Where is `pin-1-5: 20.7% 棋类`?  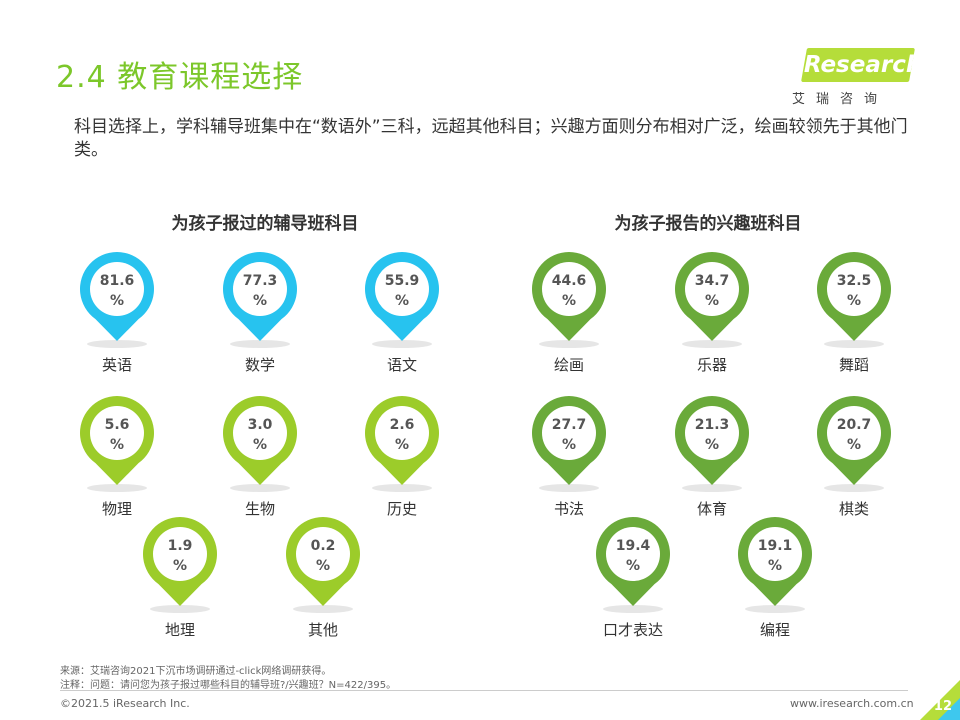 pin-1-5: 20.7% 棋类 is located at coordinates (854, 457).